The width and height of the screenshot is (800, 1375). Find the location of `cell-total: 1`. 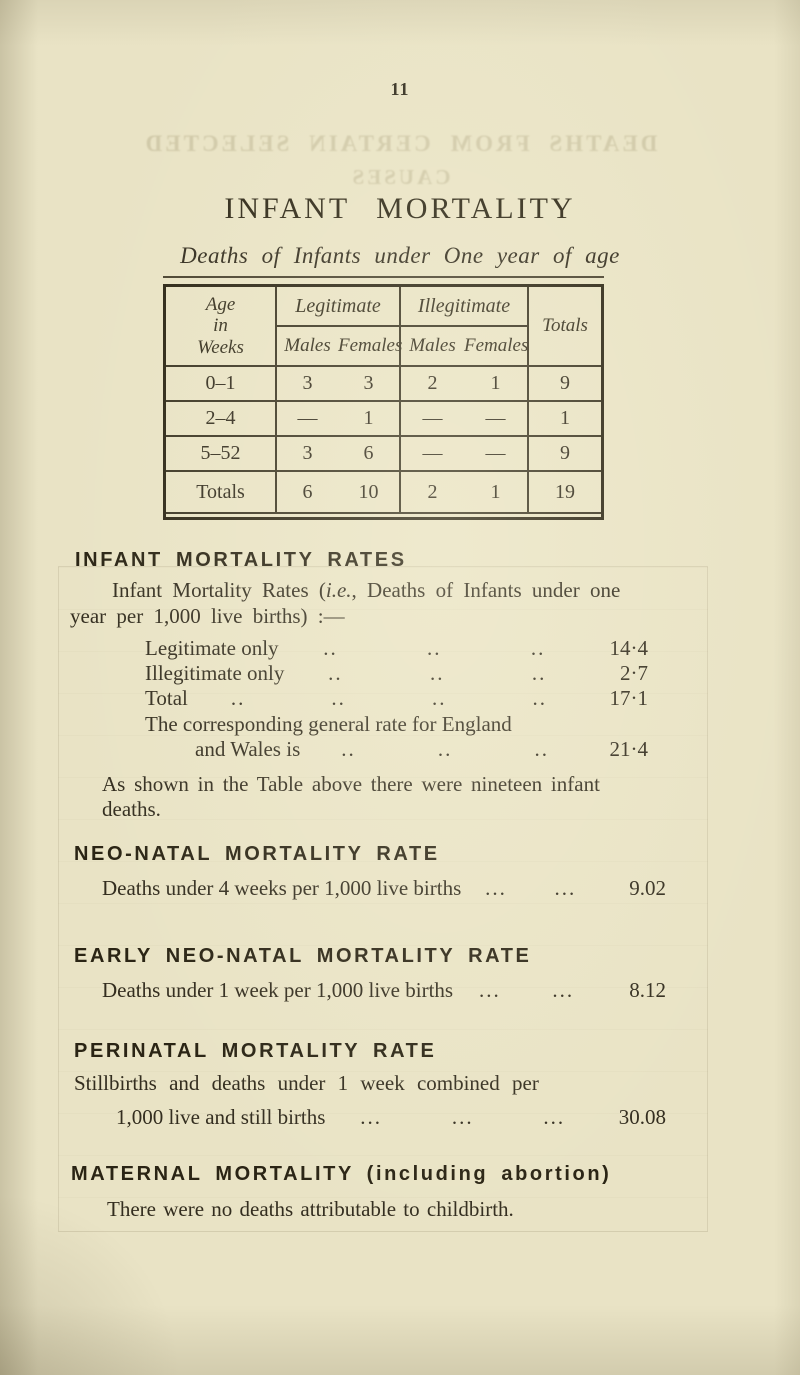

cell-total: 1 is located at coordinates (564, 419).